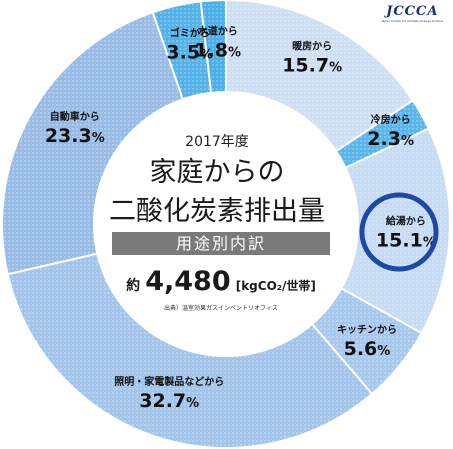 This screenshot has height=449, width=453. Describe the element at coordinates (412, 21) in the screenshot. I see `logo-subtitle: Japan Center for Climate Change Actions` at that location.